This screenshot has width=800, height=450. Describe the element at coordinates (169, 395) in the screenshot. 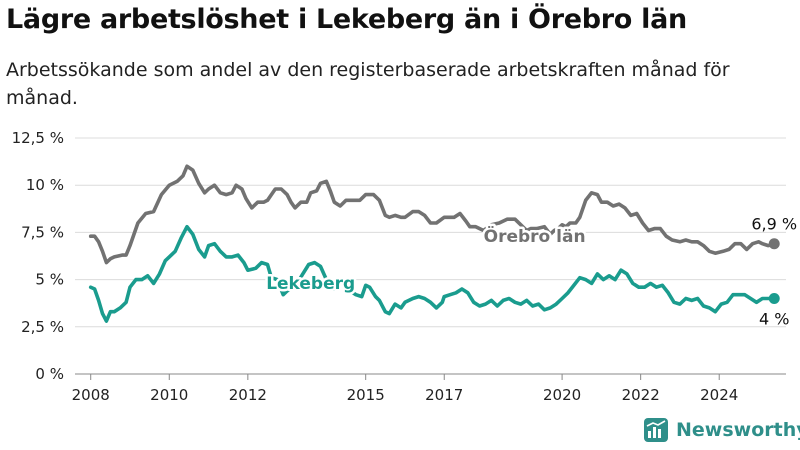

I see `x-tick-label: 2010` at that location.